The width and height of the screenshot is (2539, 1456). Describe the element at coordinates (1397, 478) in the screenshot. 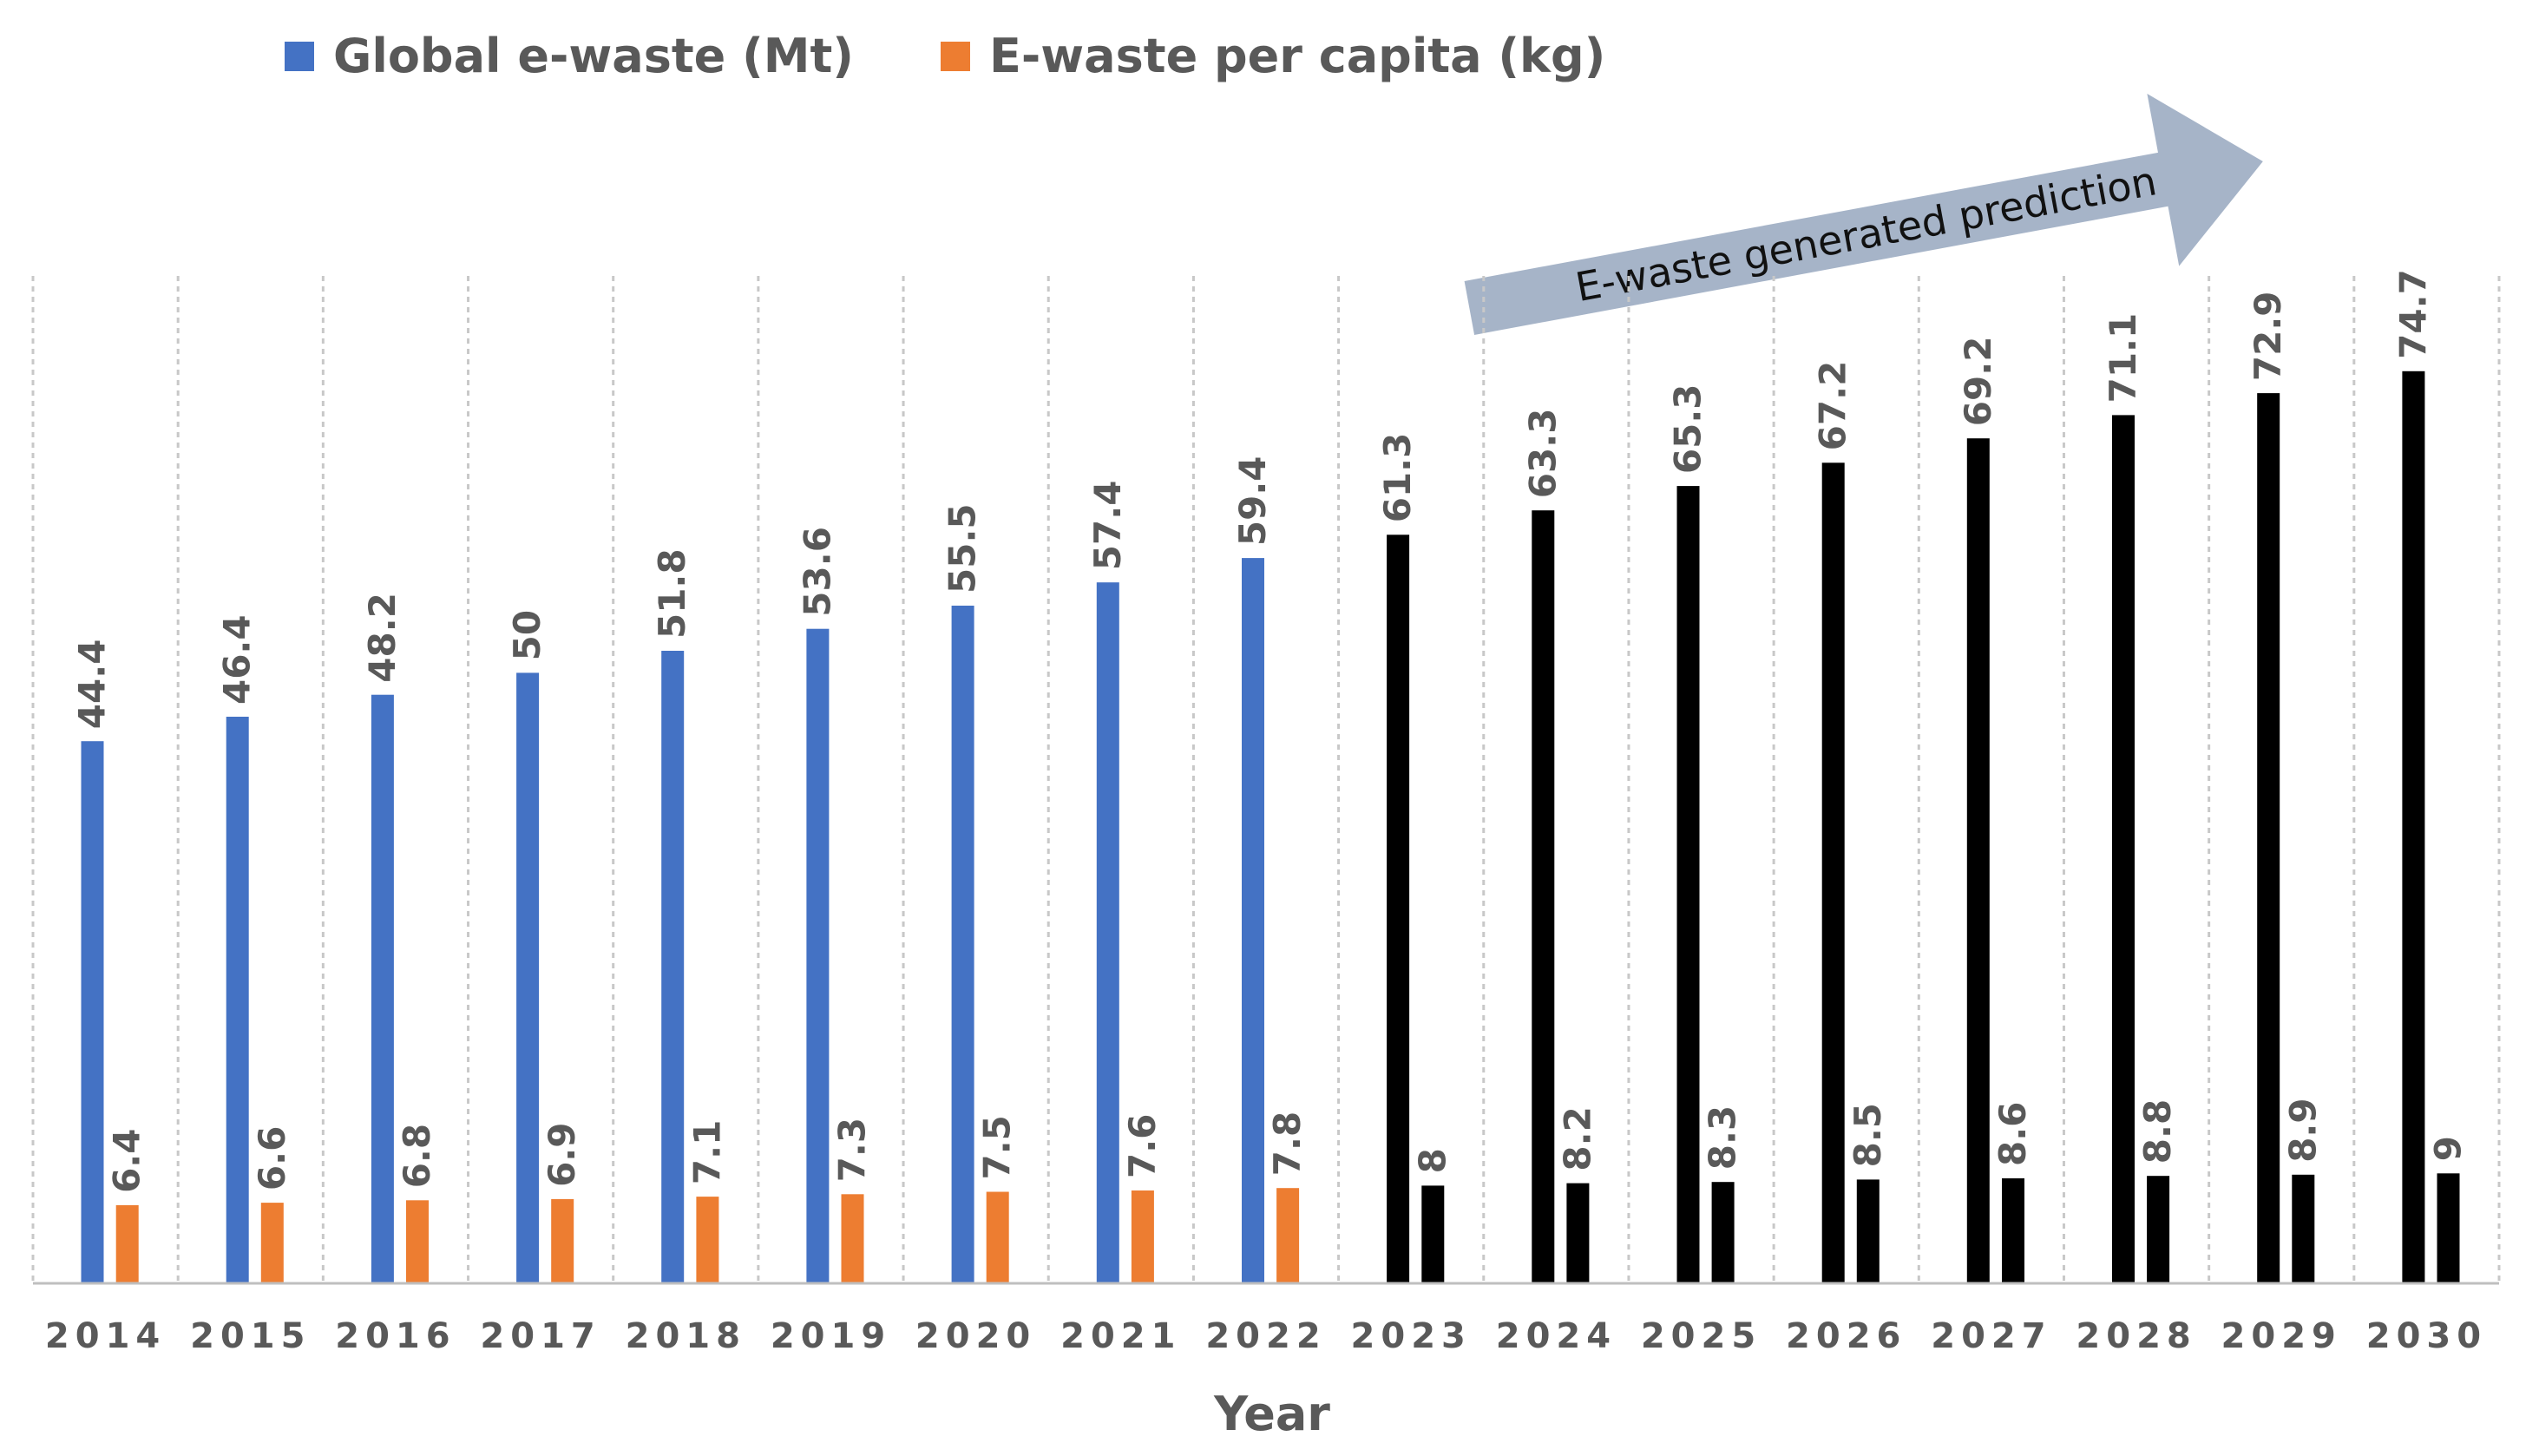

I see `data-label-global-ewaste-2023: 61.3` at that location.